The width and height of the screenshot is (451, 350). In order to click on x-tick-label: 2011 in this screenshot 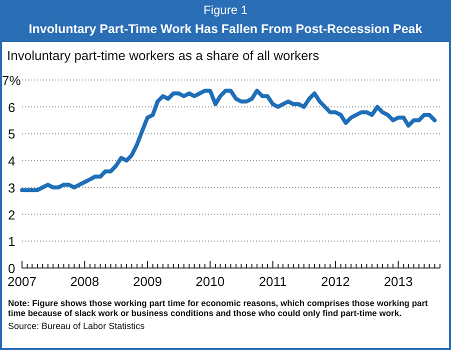, I will do `click(272, 281)`.